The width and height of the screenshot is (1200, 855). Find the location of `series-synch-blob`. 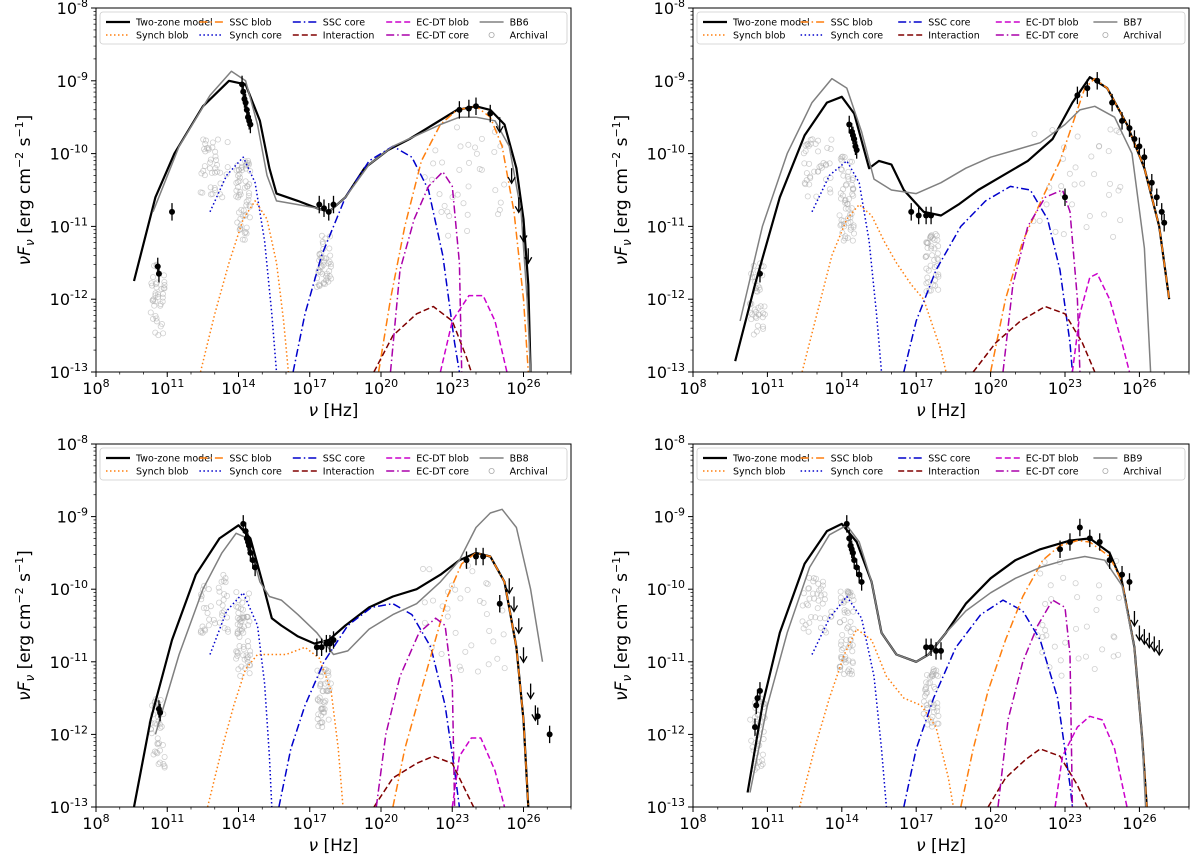

series-synch-blob is located at coordinates (275, 726).